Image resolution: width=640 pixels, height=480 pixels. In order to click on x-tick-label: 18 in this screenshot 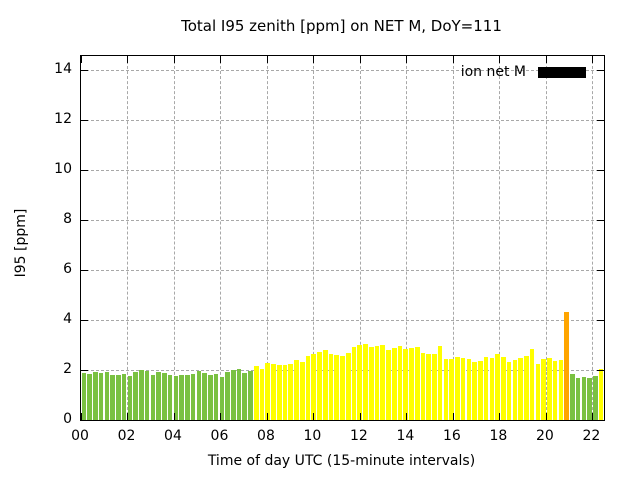, I will do `click(498, 436)`.